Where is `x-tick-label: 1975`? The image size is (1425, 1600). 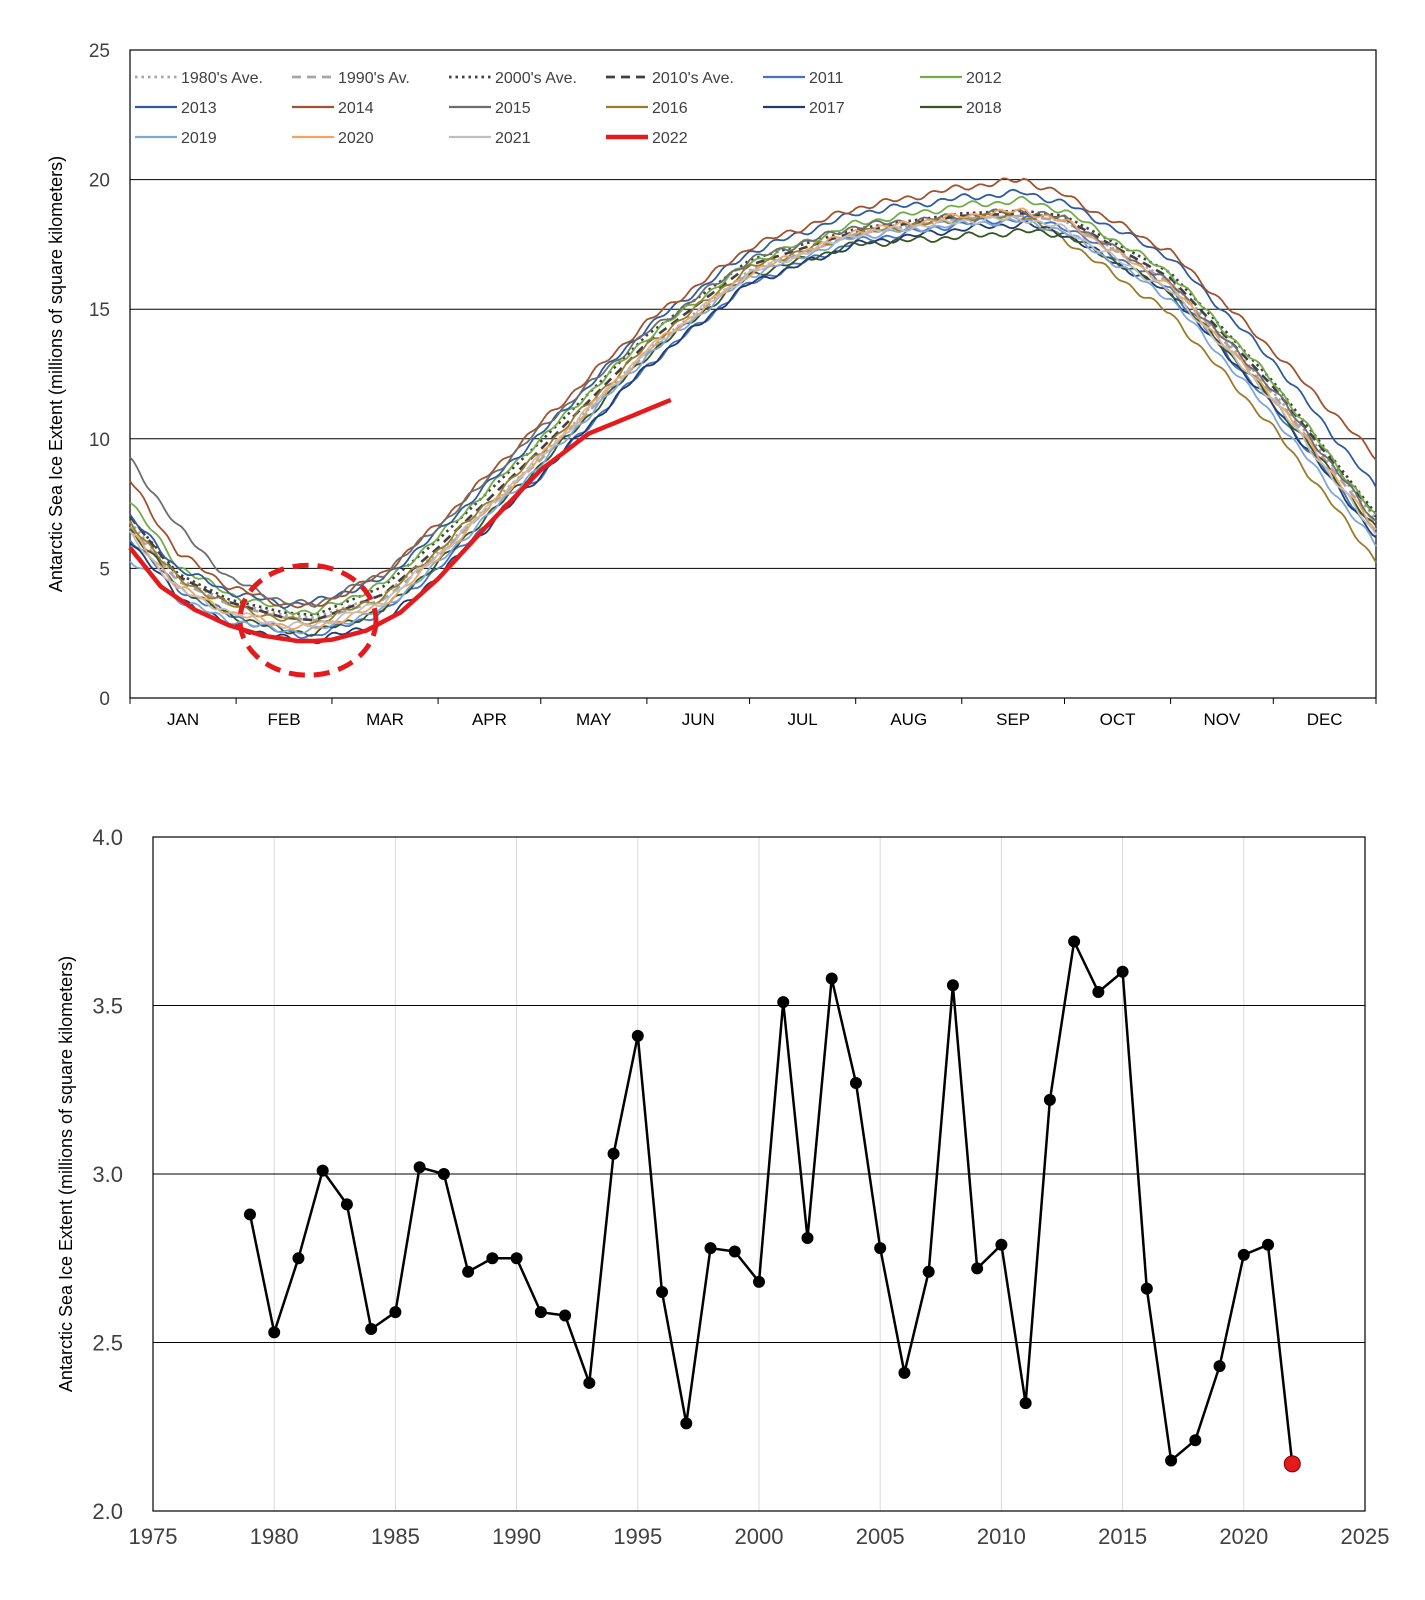 x-tick-label: 1975 is located at coordinates (153, 1536).